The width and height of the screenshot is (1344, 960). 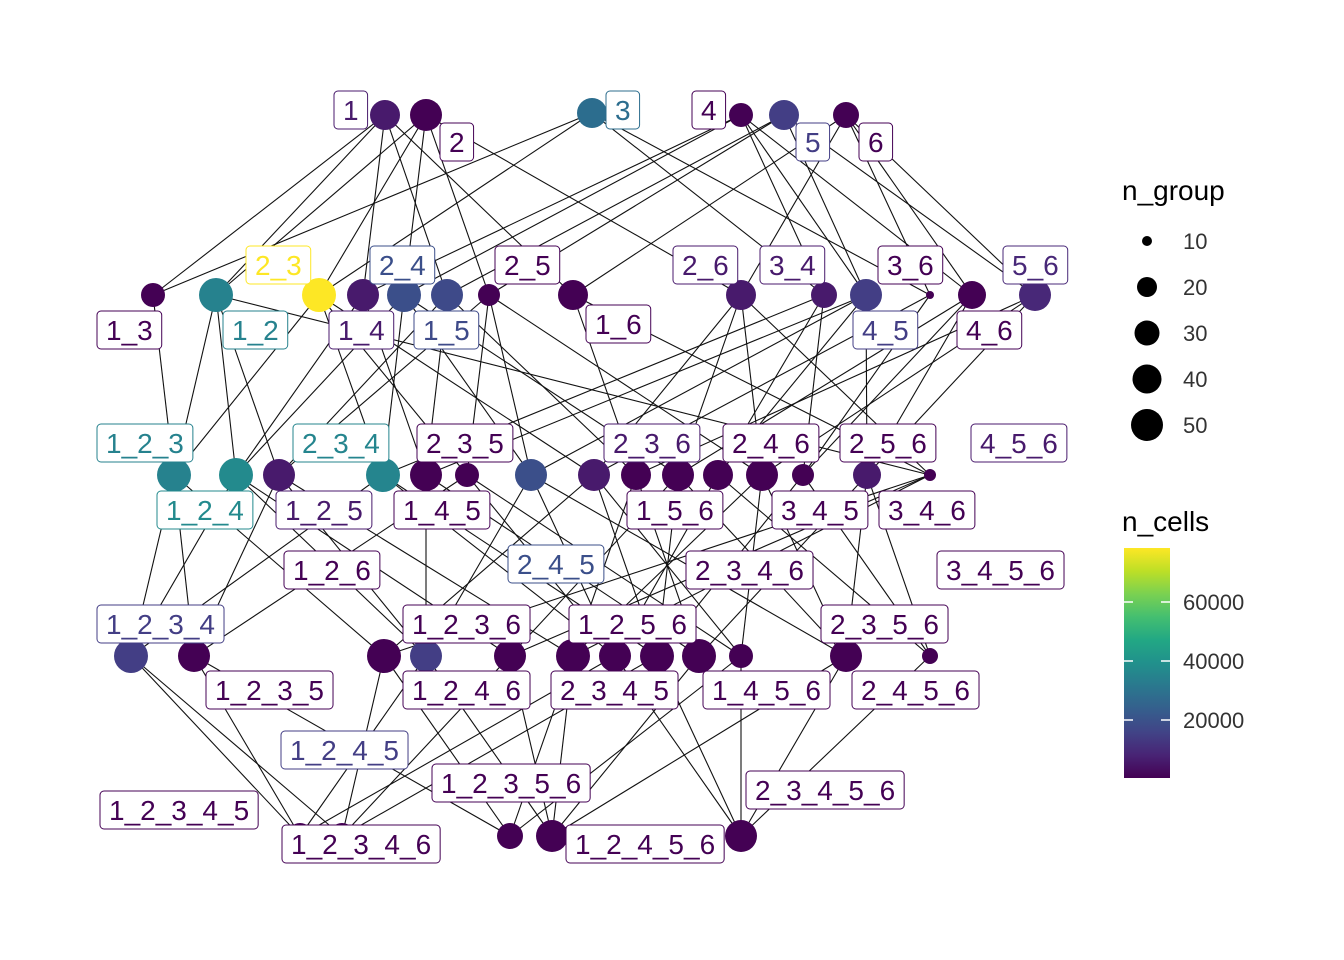 I want to click on size-legend-label-20: 20, so click(x=1195, y=287).